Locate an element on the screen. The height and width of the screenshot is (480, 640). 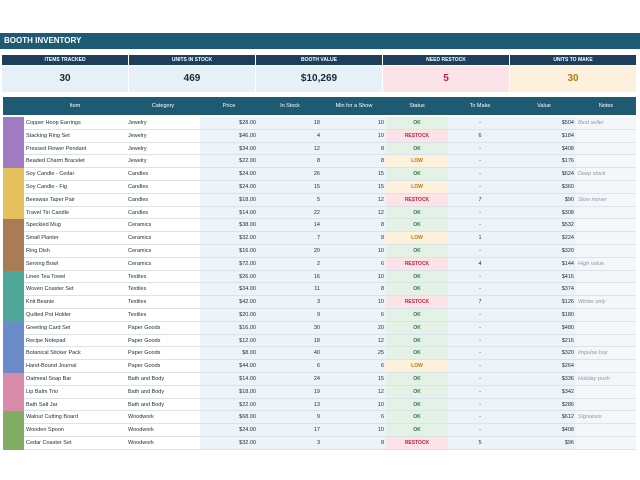
cell: Copper Hoop Earrings is located at coordinates (75, 123).